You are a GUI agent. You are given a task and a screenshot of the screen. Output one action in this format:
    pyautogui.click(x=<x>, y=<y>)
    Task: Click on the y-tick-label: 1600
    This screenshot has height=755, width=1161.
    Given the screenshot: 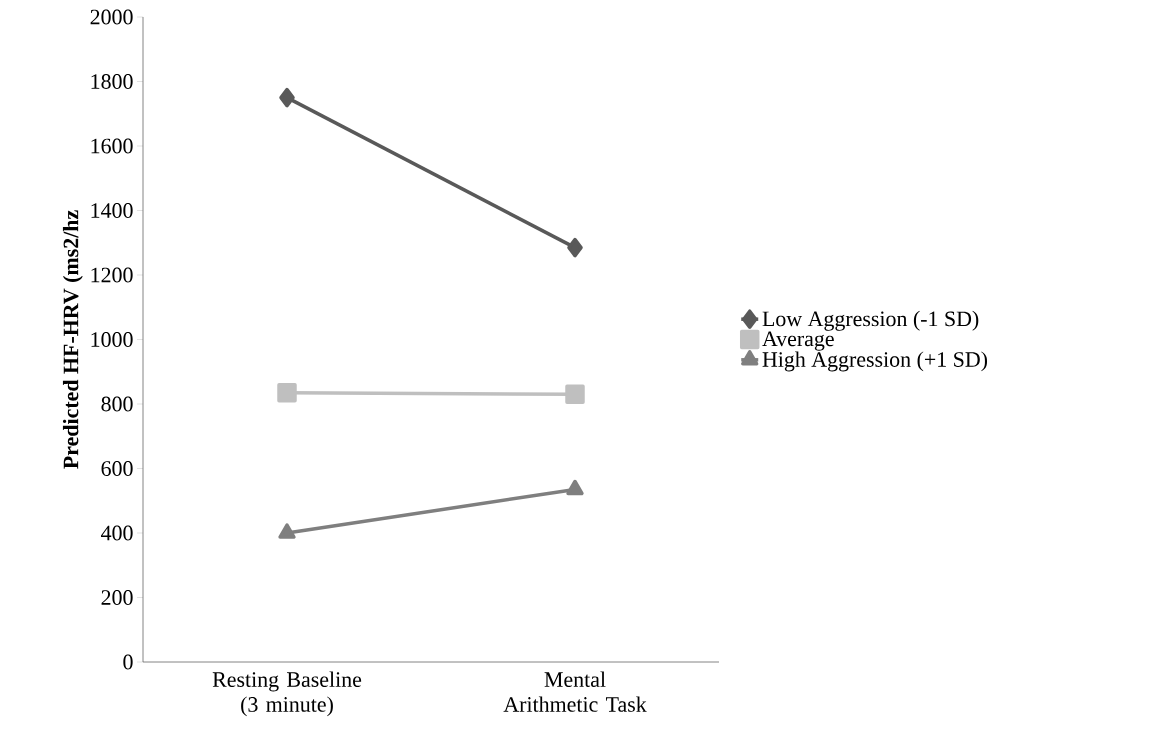 What is the action you would take?
    pyautogui.click(x=112, y=146)
    